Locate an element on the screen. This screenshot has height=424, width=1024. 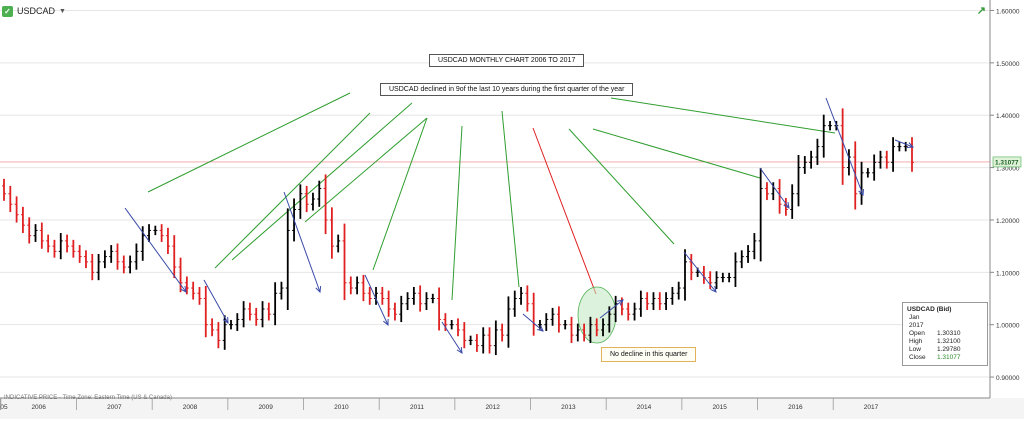
trend-up-icon: ↗ is located at coordinates (981, 11).